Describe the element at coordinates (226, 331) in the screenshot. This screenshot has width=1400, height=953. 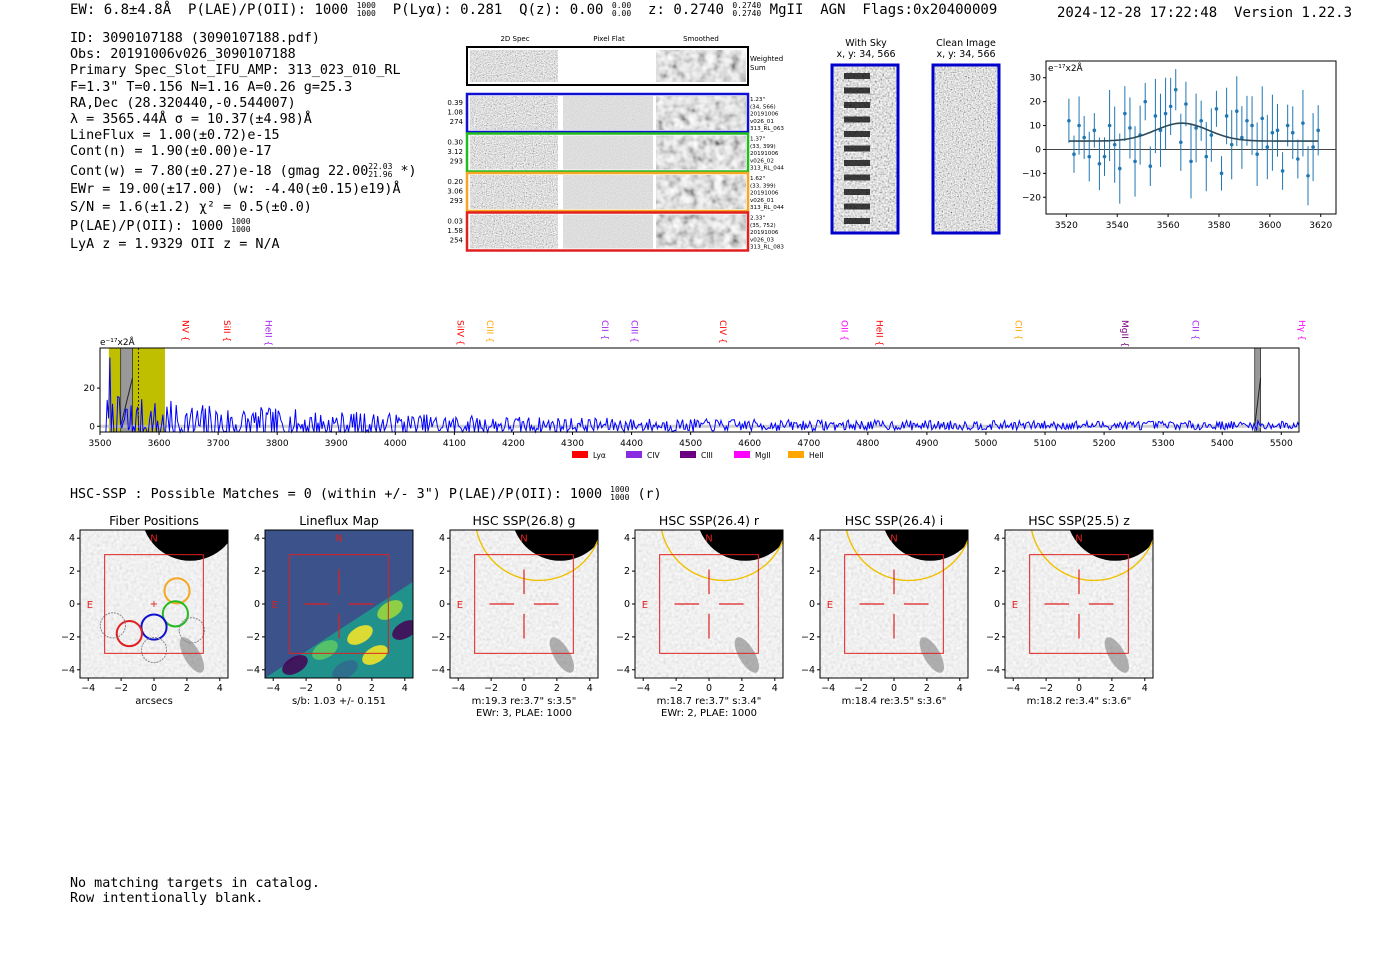
I see `spec-line-marker: SiII {` at that location.